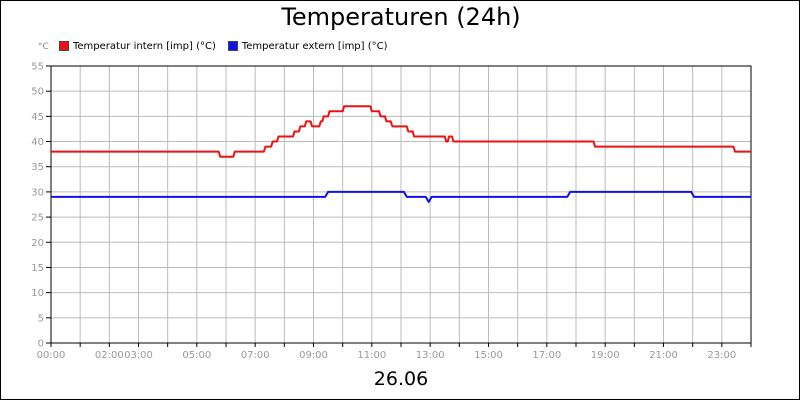 Image resolution: width=800 pixels, height=401 pixels. I want to click on y-tick-label: 5, so click(41, 318).